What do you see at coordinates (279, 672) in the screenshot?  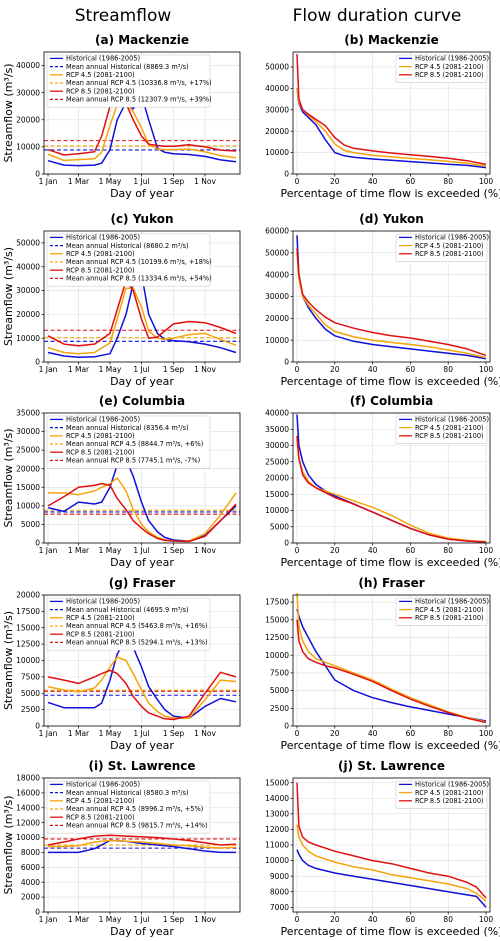 I see `y-tick-label: 7500` at bounding box center [279, 672].